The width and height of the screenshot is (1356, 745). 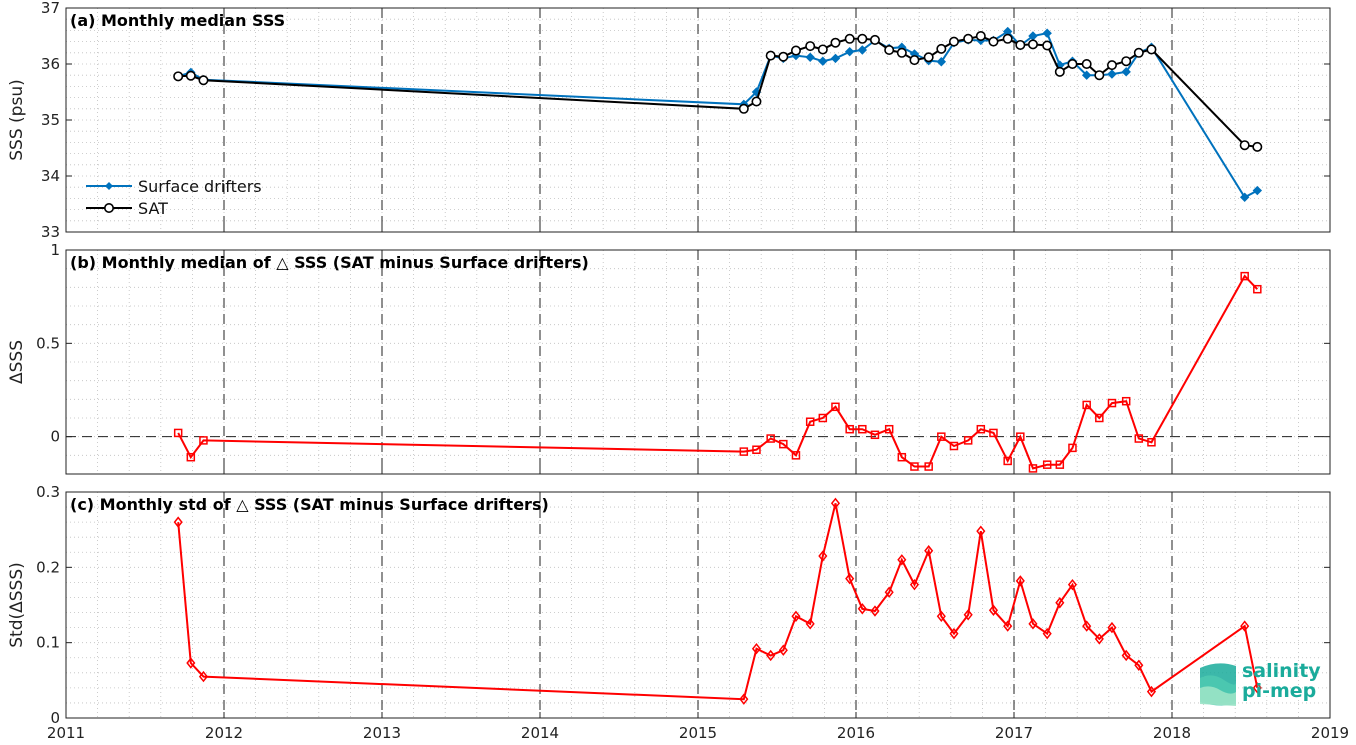 I want to click on x-tick-label: 2012, so click(x=224, y=733).